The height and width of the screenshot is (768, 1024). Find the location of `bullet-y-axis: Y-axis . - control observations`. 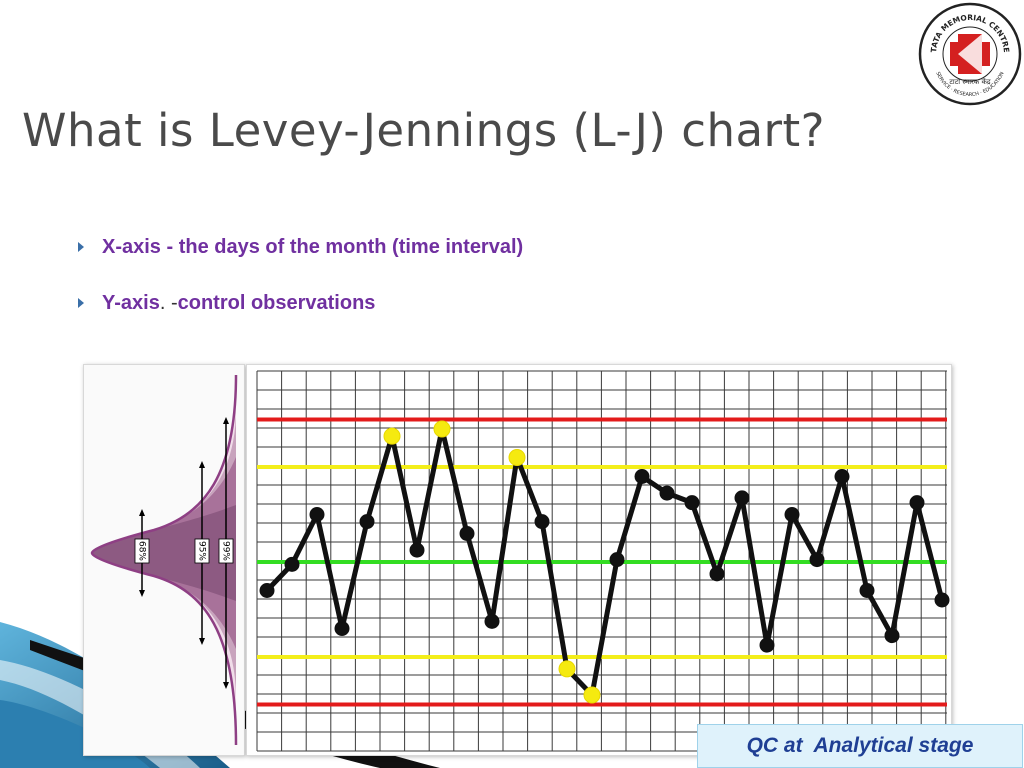

bullet-y-axis: Y-axis . - control observations is located at coordinates (300, 303).